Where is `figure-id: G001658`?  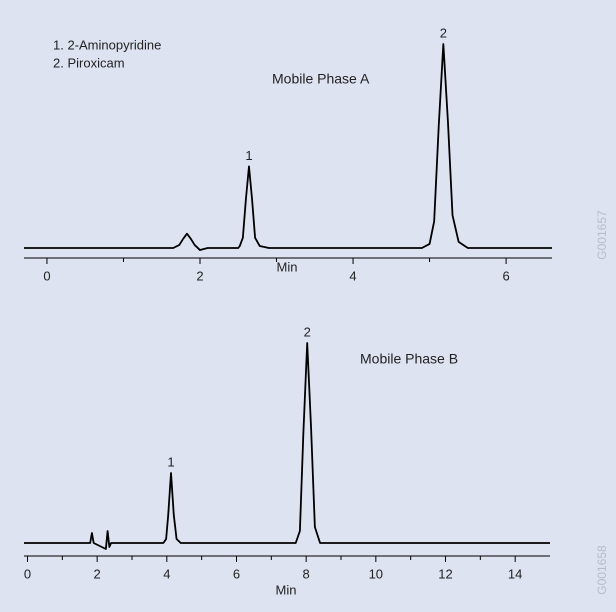
figure-id: G001658 is located at coordinates (602, 570).